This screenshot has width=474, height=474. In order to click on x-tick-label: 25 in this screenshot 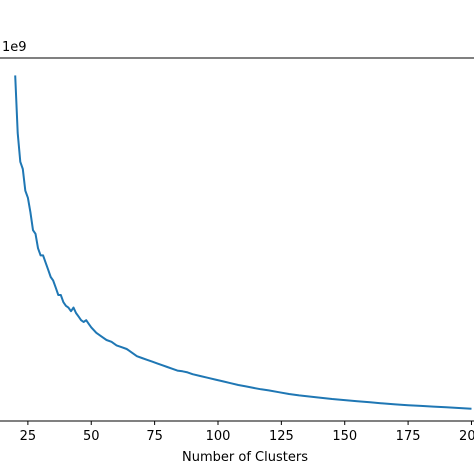, I will do `click(28, 436)`.